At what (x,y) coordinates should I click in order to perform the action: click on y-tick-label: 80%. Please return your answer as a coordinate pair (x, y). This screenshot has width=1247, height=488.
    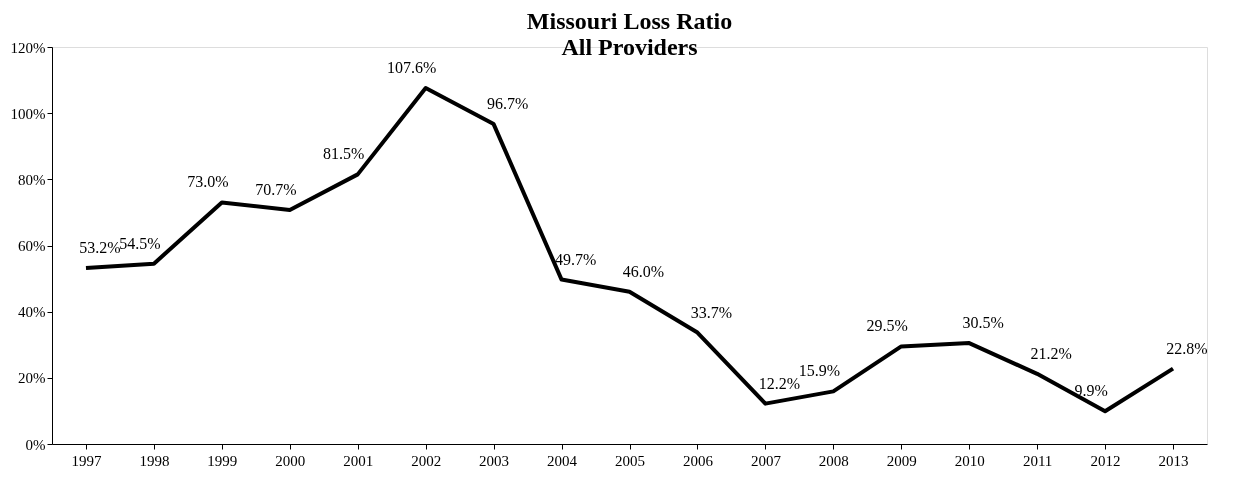
    Looking at the image, I should click on (32, 179).